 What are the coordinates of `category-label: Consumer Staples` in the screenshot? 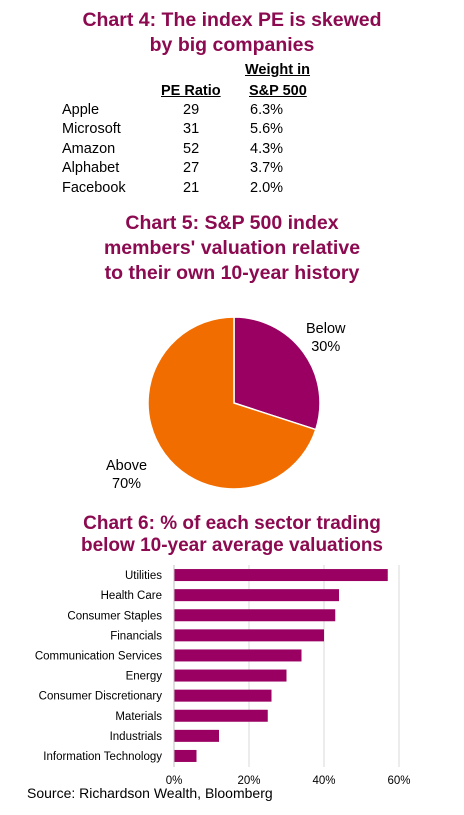 It's located at (114, 616).